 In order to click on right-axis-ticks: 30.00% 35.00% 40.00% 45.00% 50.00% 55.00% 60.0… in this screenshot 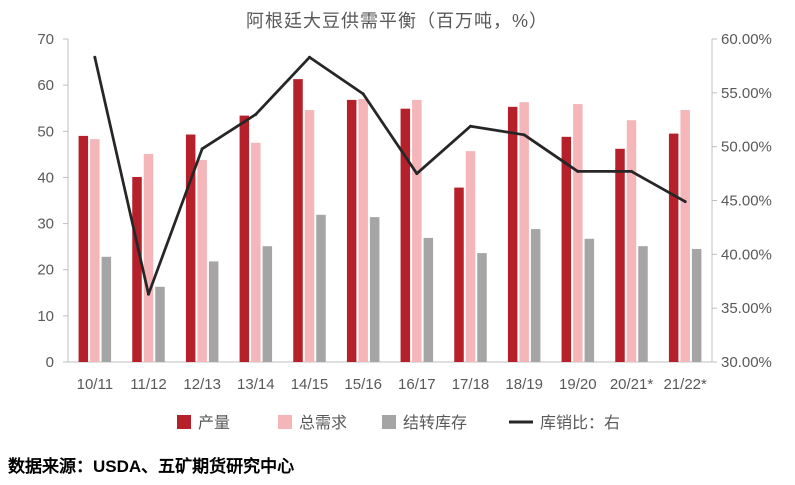, I will do `click(742, 201)`.